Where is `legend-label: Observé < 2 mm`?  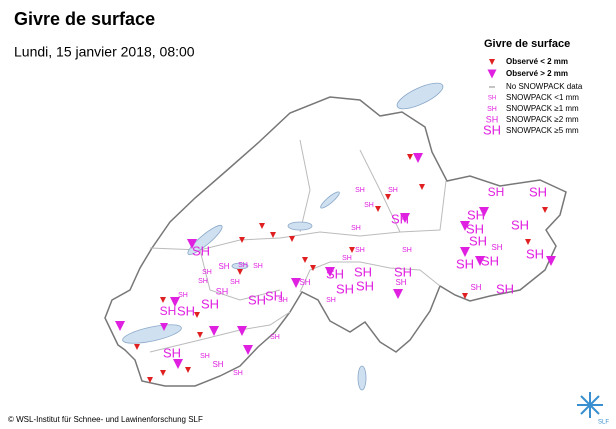 legend-label: Observé < 2 mm is located at coordinates (537, 61).